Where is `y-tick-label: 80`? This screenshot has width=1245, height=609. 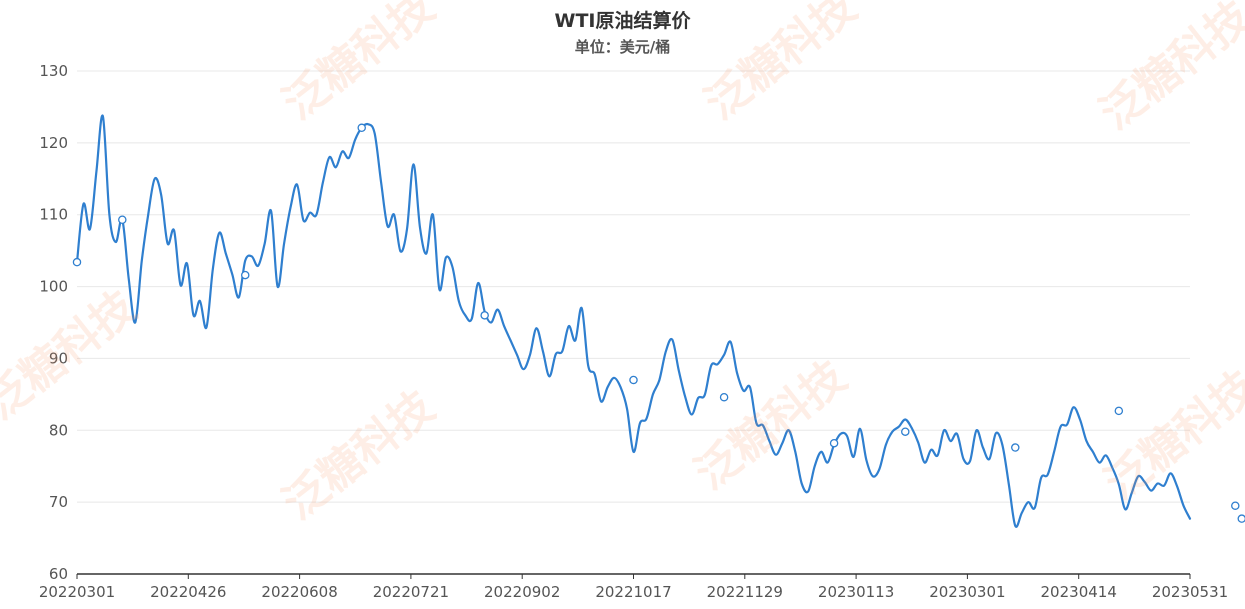 y-tick-label: 80 is located at coordinates (58, 430).